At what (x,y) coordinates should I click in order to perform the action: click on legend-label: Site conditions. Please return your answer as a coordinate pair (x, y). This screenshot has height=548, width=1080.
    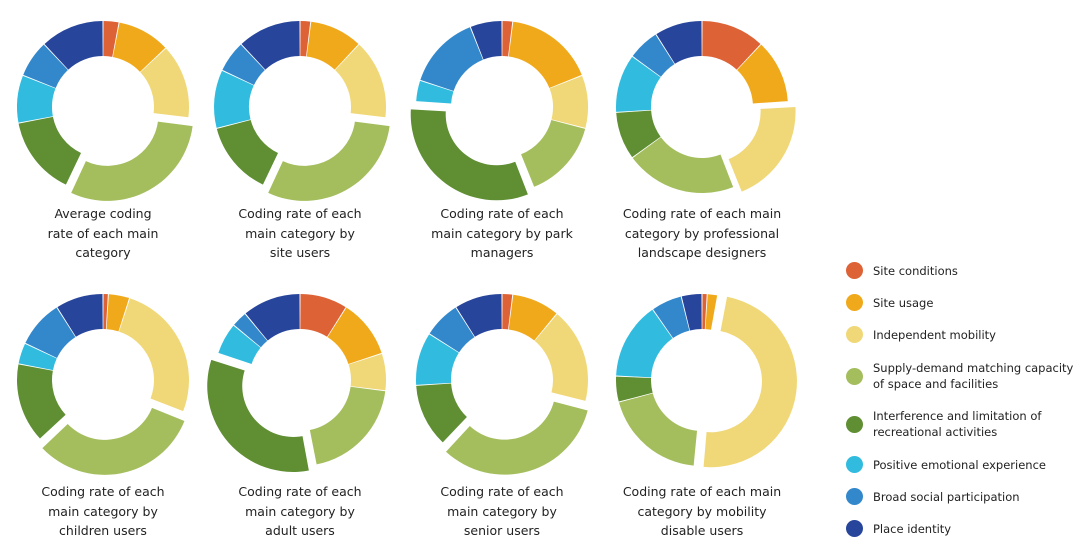
    Looking at the image, I should click on (915, 270).